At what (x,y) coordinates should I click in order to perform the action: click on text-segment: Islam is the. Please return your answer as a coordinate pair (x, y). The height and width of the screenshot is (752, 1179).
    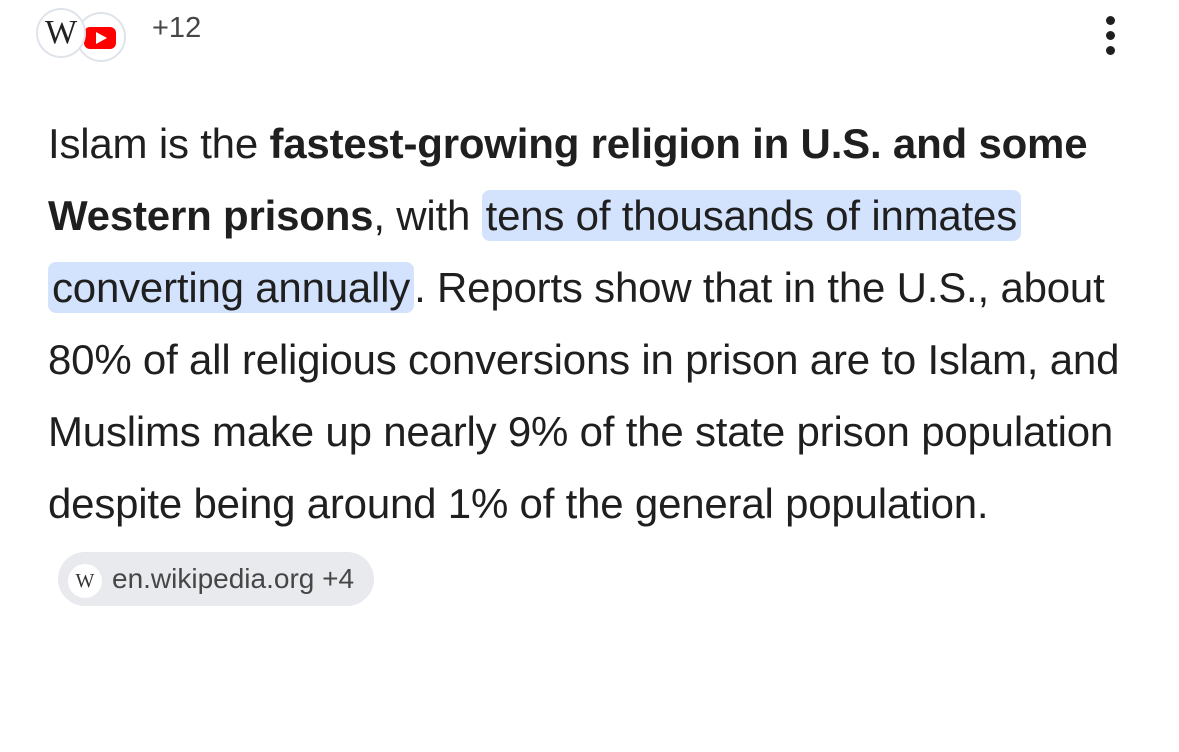
    Looking at the image, I should click on (159, 143).